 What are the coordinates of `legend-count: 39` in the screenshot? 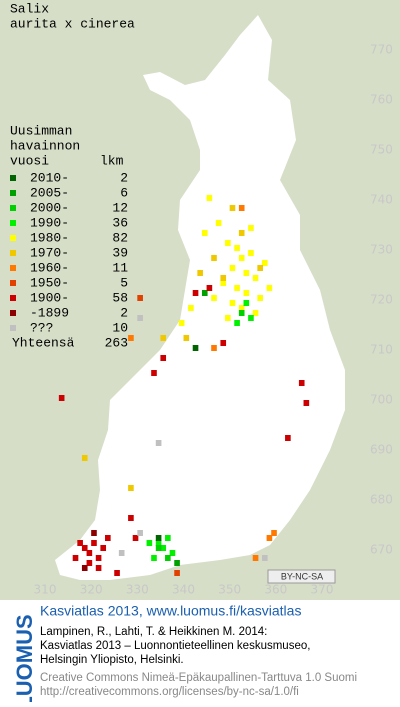 It's located at (120, 252).